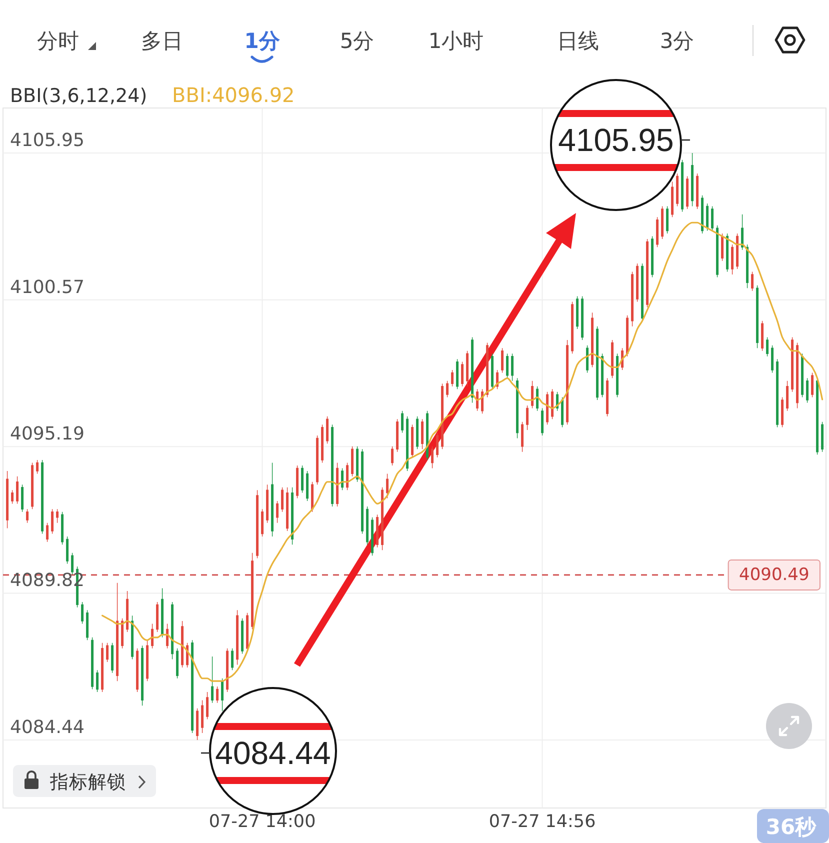 The image size is (829, 843). Describe the element at coordinates (677, 41) in the screenshot. I see `text: 3分` at that location.